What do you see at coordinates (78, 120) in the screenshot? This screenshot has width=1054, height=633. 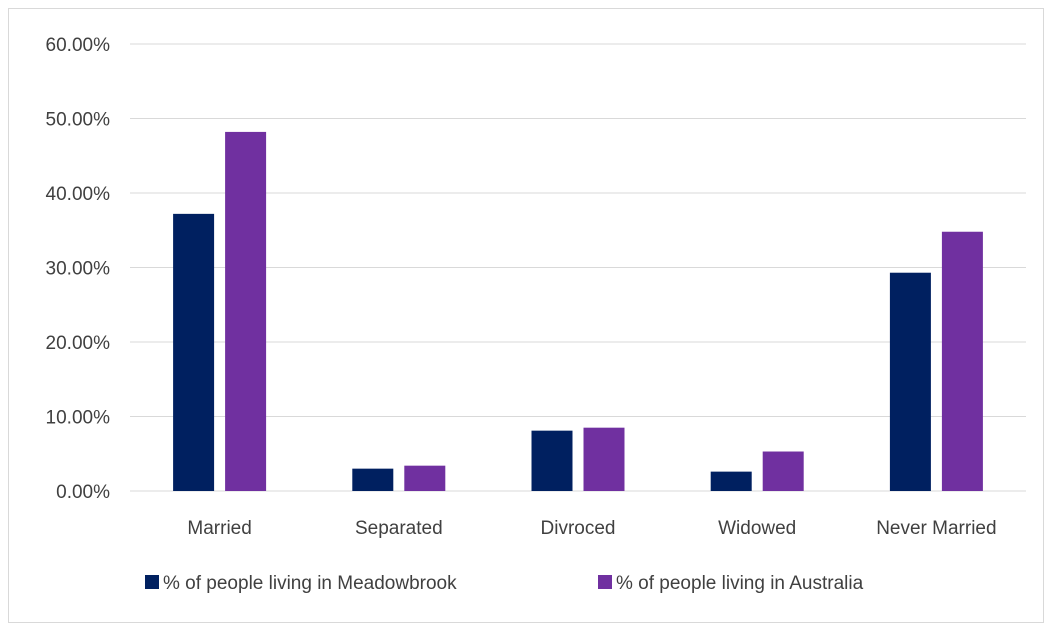 I see `y-tick-label: 50.00%` at bounding box center [78, 120].